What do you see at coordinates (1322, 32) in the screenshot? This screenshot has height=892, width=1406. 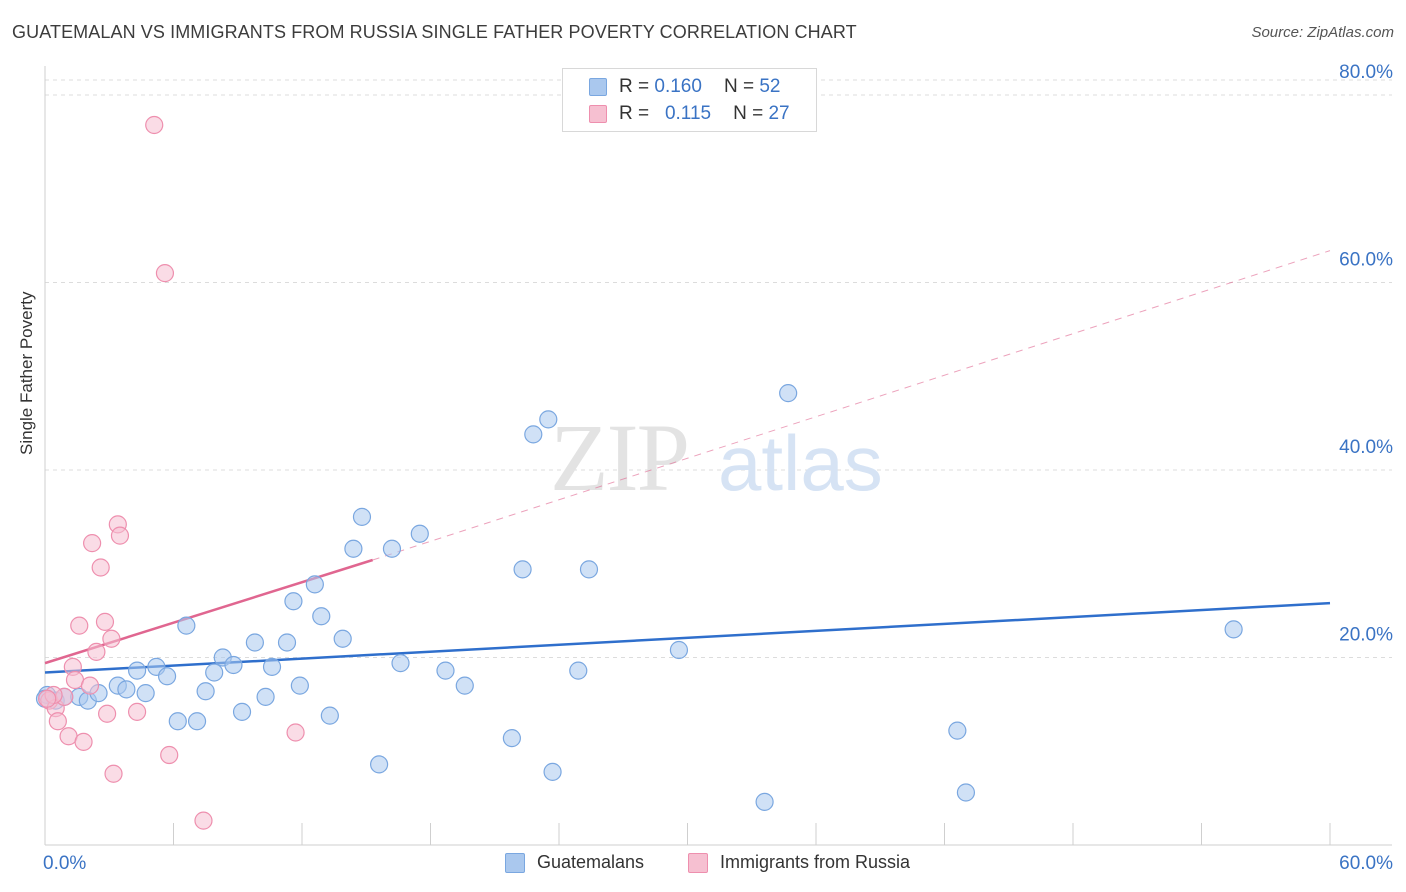 I see `source-label: Source: ZipAtlas.com` at bounding box center [1322, 32].